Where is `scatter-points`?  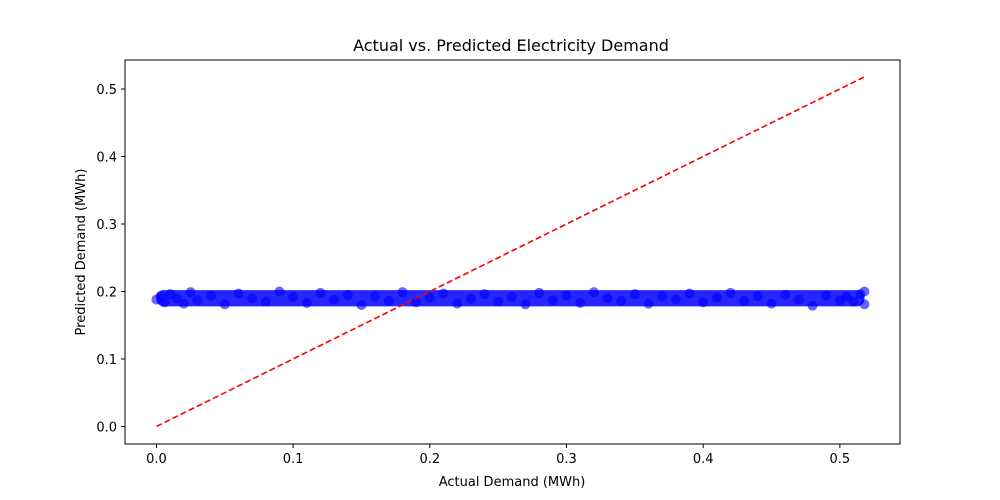 scatter-points is located at coordinates (510, 298).